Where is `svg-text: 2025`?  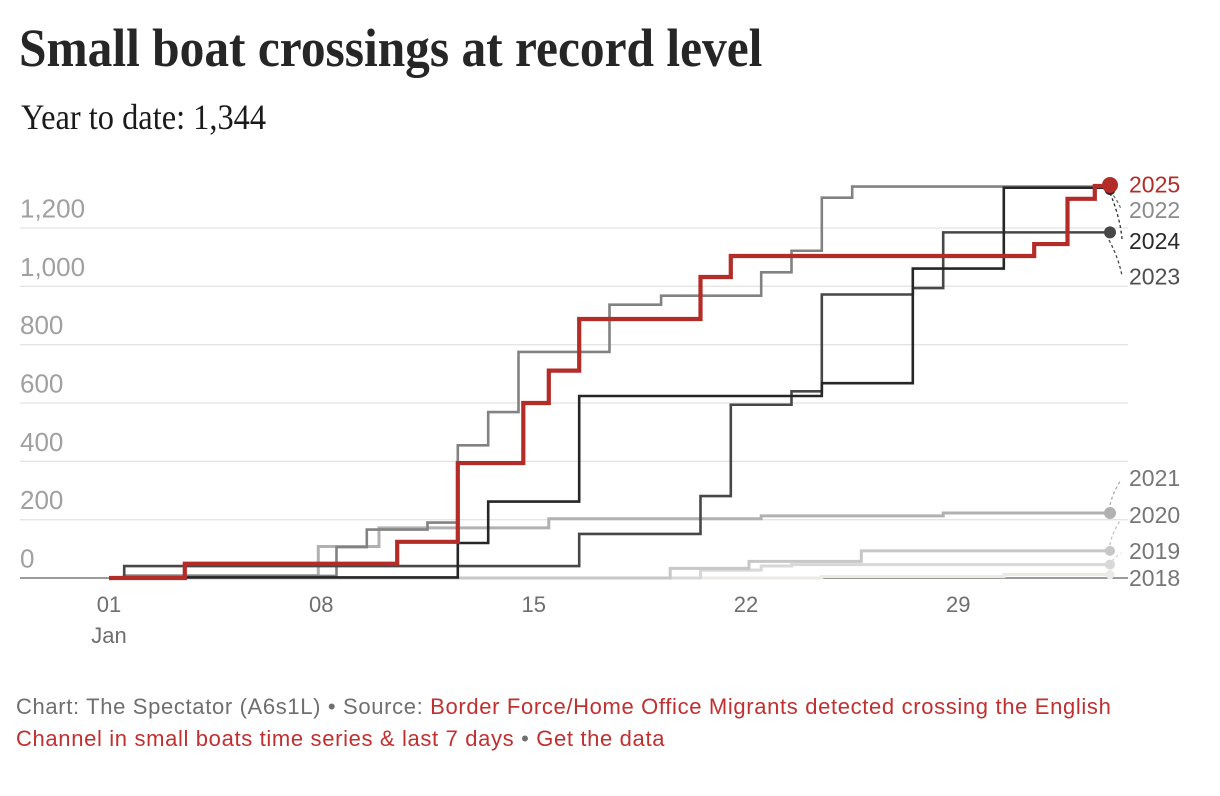
svg-text: 2025 is located at coordinates (1154, 185).